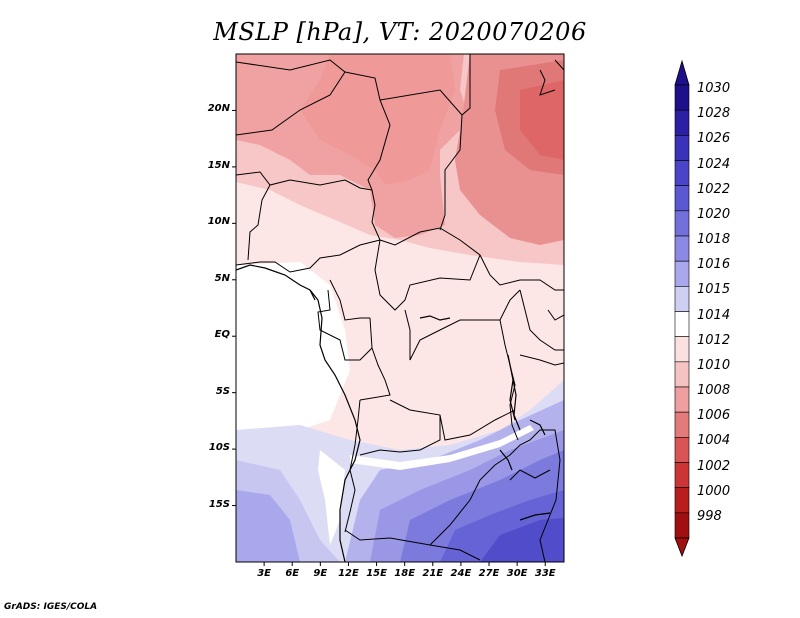 This screenshot has width=800, height=618. What do you see at coordinates (222, 335) in the screenshot?
I see `lat-label: EQ` at bounding box center [222, 335].